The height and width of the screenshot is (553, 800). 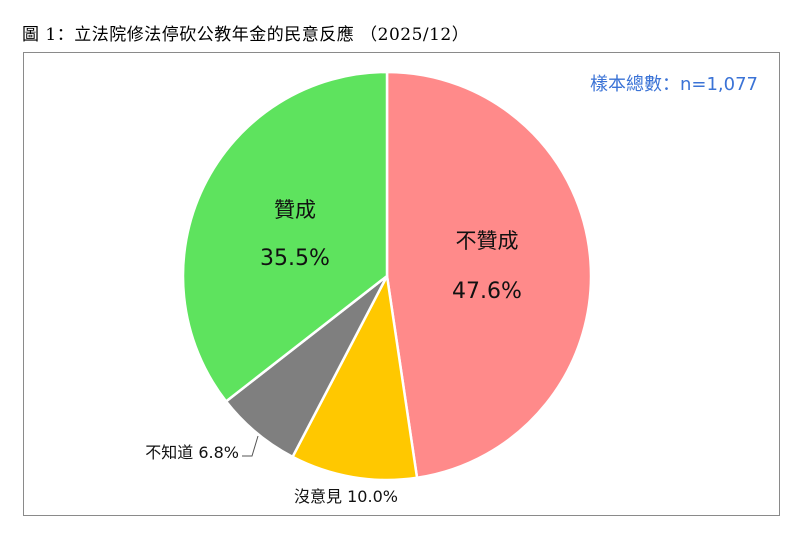 What do you see at coordinates (355, 378) in the screenshot?
I see `slice-no-opinion` at bounding box center [355, 378].